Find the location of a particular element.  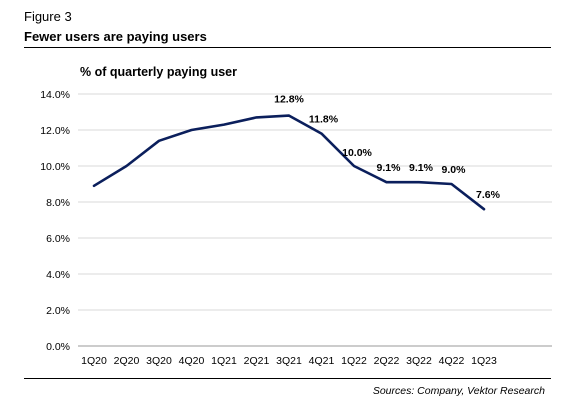

y-tick-label: 8.0% is located at coordinates (58, 203).